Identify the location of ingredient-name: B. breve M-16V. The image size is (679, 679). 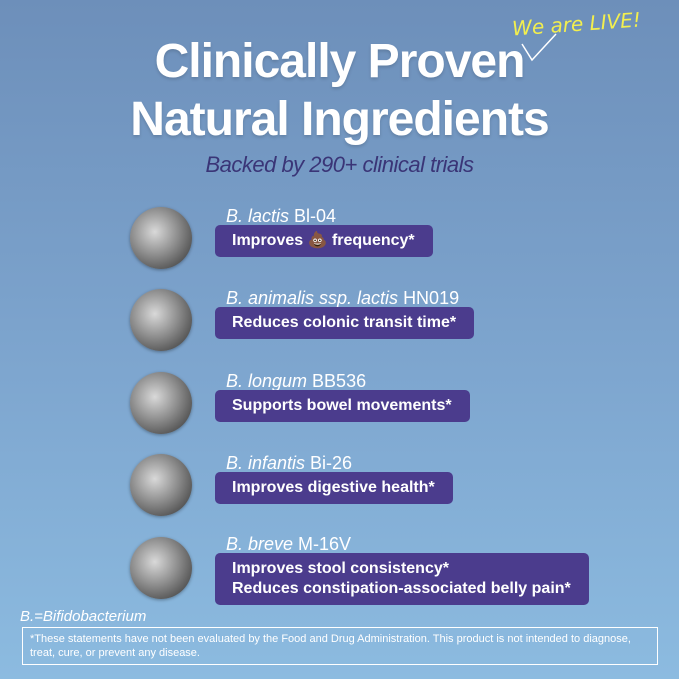
(288, 544).